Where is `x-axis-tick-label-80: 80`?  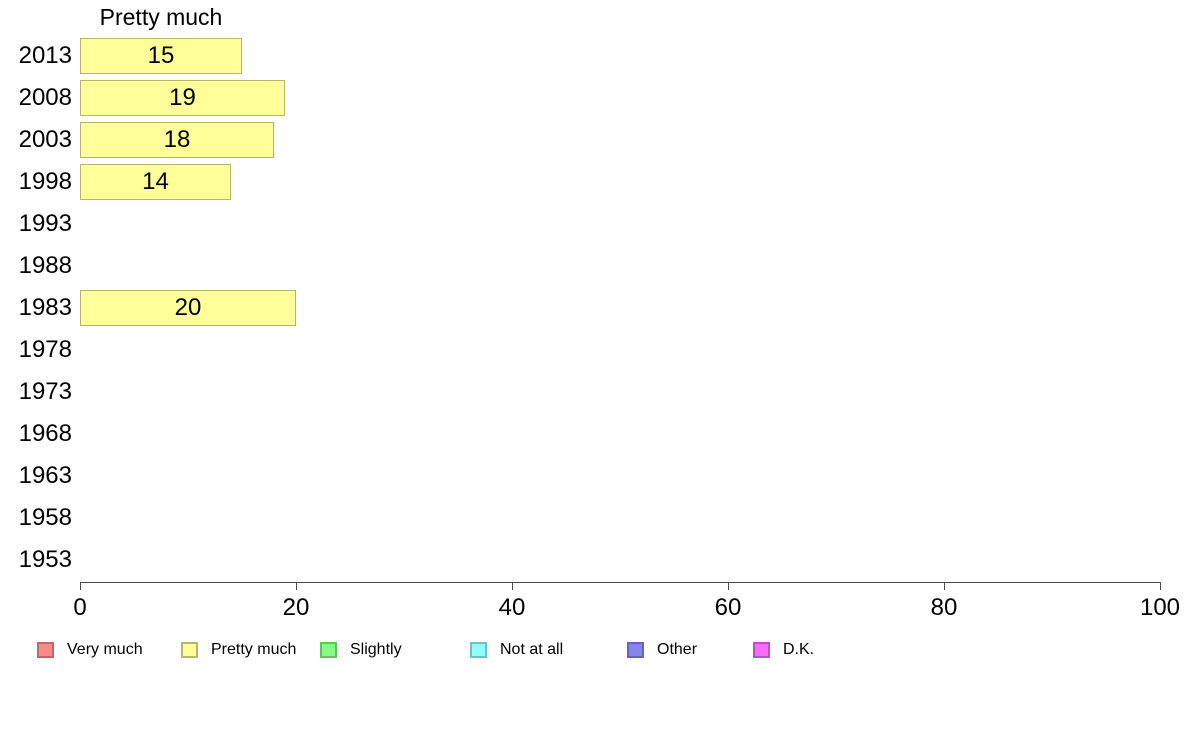 x-axis-tick-label-80: 80 is located at coordinates (944, 607).